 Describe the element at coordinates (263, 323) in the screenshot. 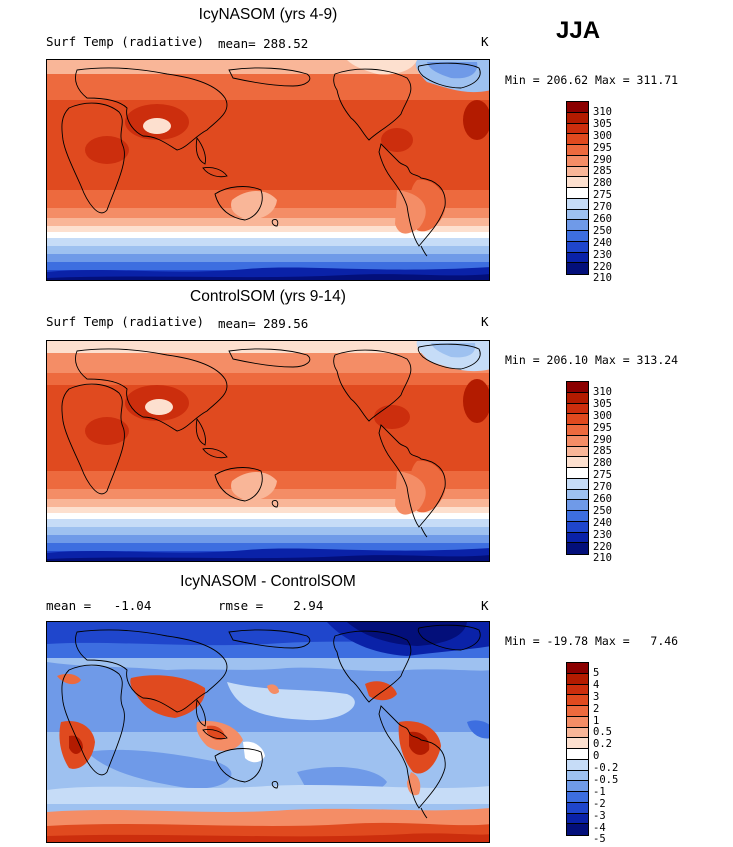

I see `panel-2-mean-label: mean= 289.56` at that location.